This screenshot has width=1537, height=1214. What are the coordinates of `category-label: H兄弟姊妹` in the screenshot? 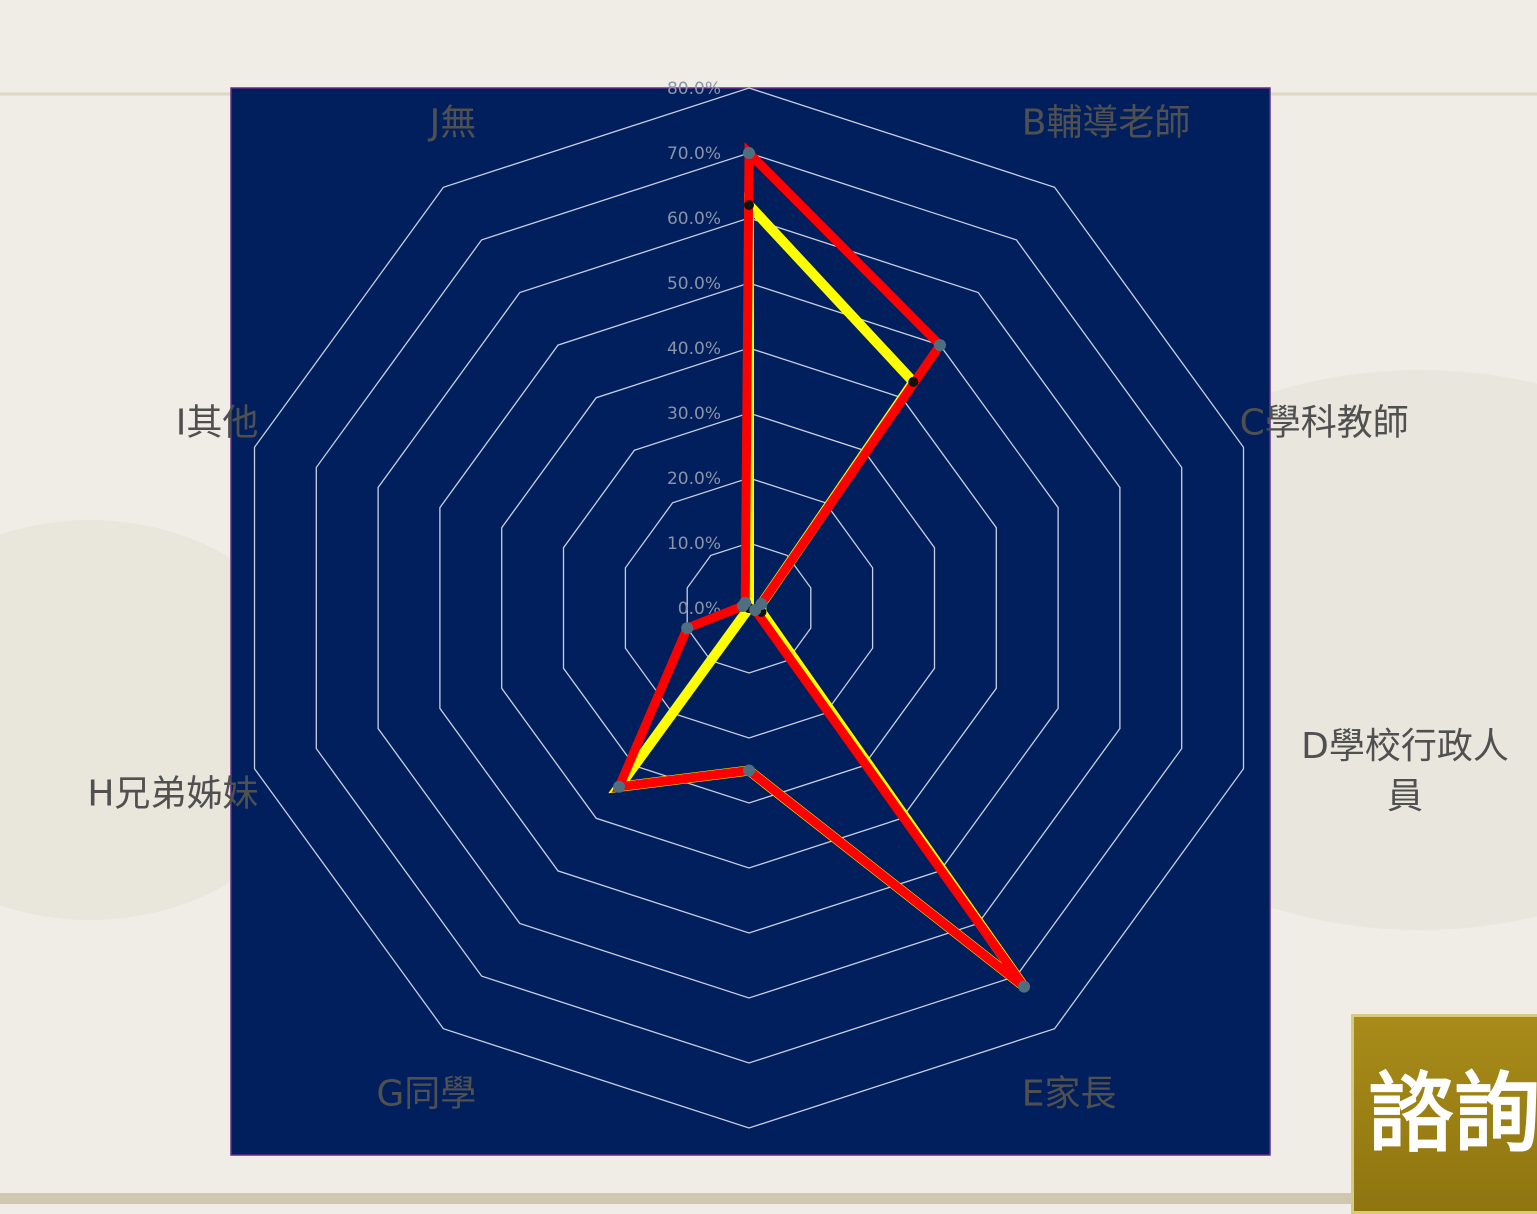 It's located at (172, 793).